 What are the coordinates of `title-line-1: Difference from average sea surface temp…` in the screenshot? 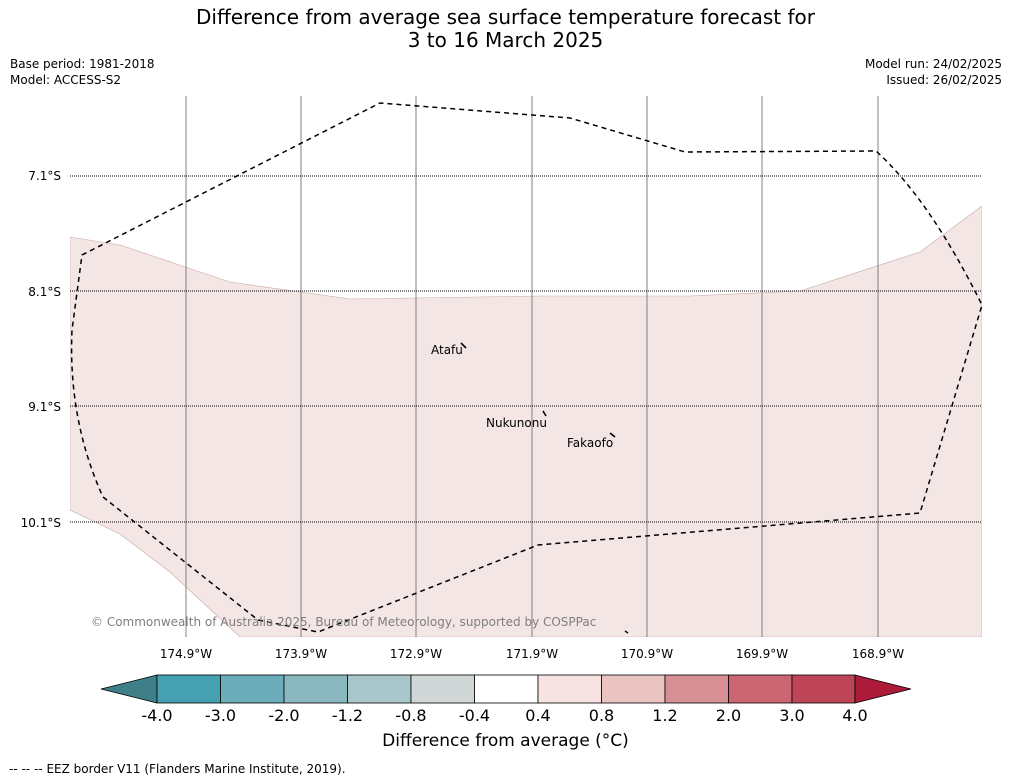 It's located at (505, 17).